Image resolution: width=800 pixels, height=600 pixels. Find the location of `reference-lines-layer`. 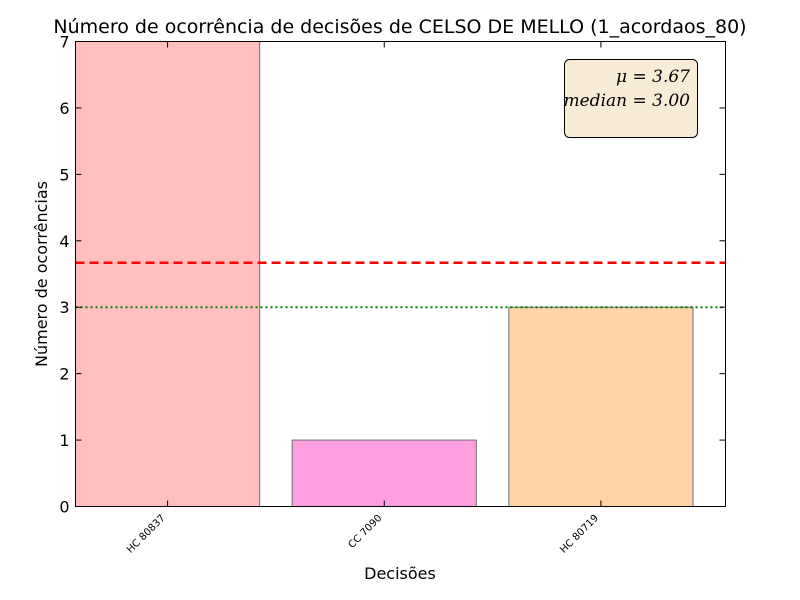

reference-lines-layer is located at coordinates (400, 285).